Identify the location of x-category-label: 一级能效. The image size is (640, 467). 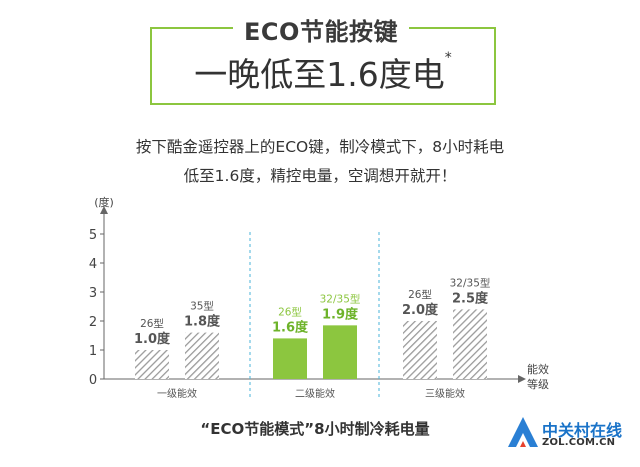
(177, 393).